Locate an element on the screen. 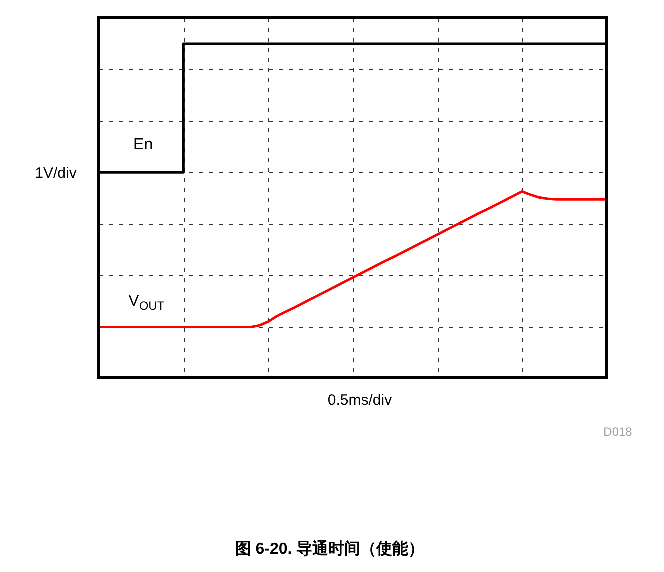 The width and height of the screenshot is (664, 572). text: D018 is located at coordinates (618, 432).